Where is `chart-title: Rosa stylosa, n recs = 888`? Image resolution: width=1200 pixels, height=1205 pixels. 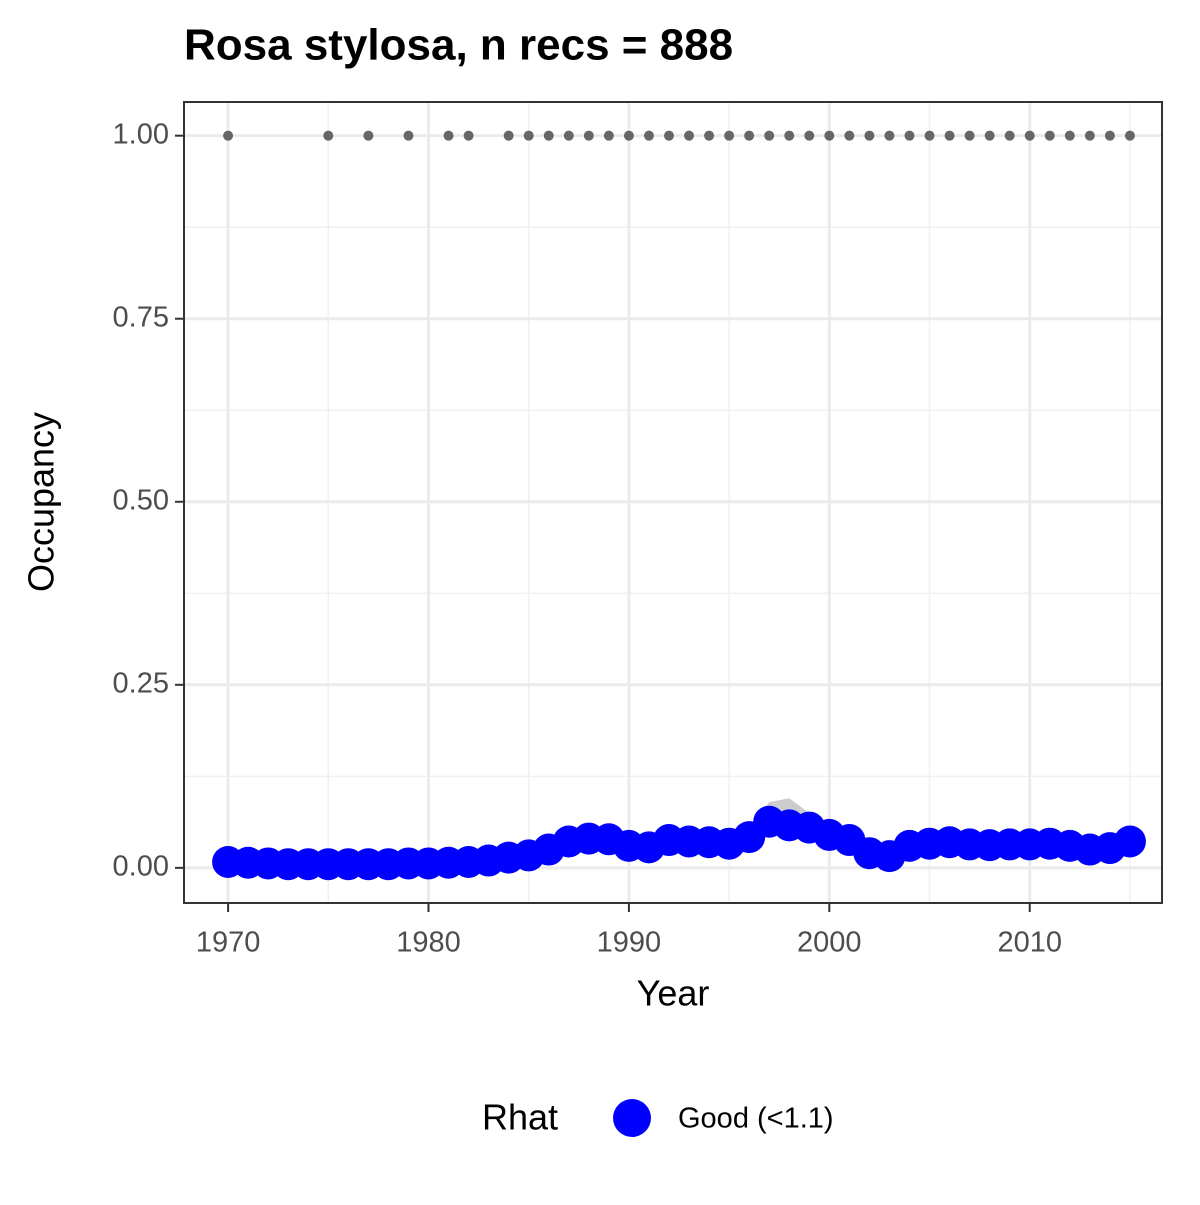 chart-title: Rosa stylosa, n recs = 888 is located at coordinates (458, 45).